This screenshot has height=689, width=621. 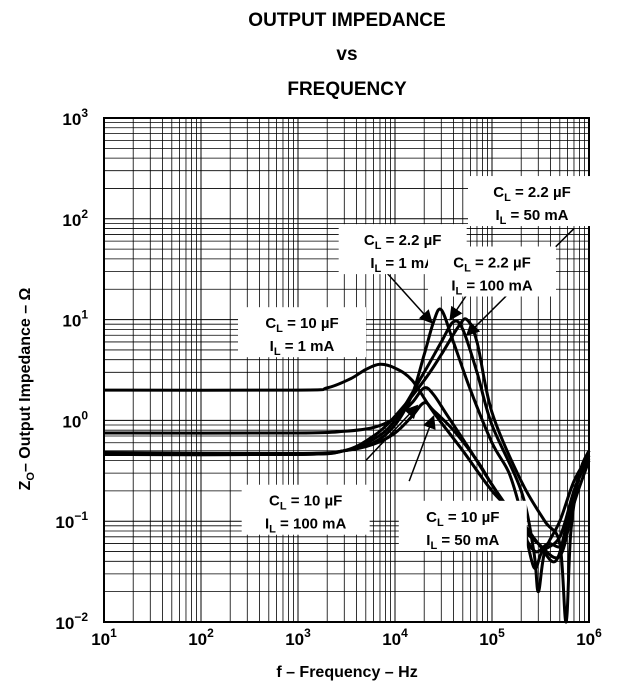 I want to click on y-tick-label: 10³, so click(x=75, y=117).